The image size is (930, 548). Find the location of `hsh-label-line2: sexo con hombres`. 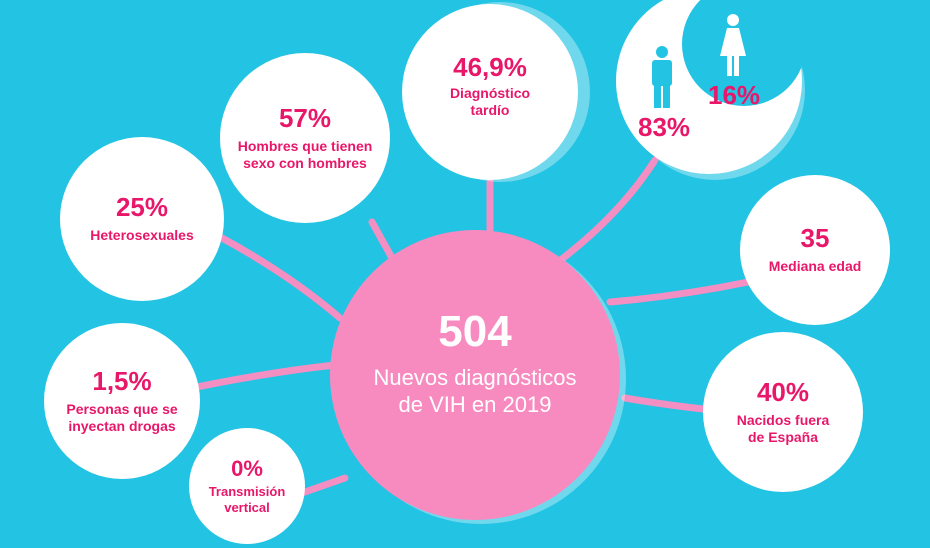

hsh-label-line2: sexo con hombres is located at coordinates (305, 162).